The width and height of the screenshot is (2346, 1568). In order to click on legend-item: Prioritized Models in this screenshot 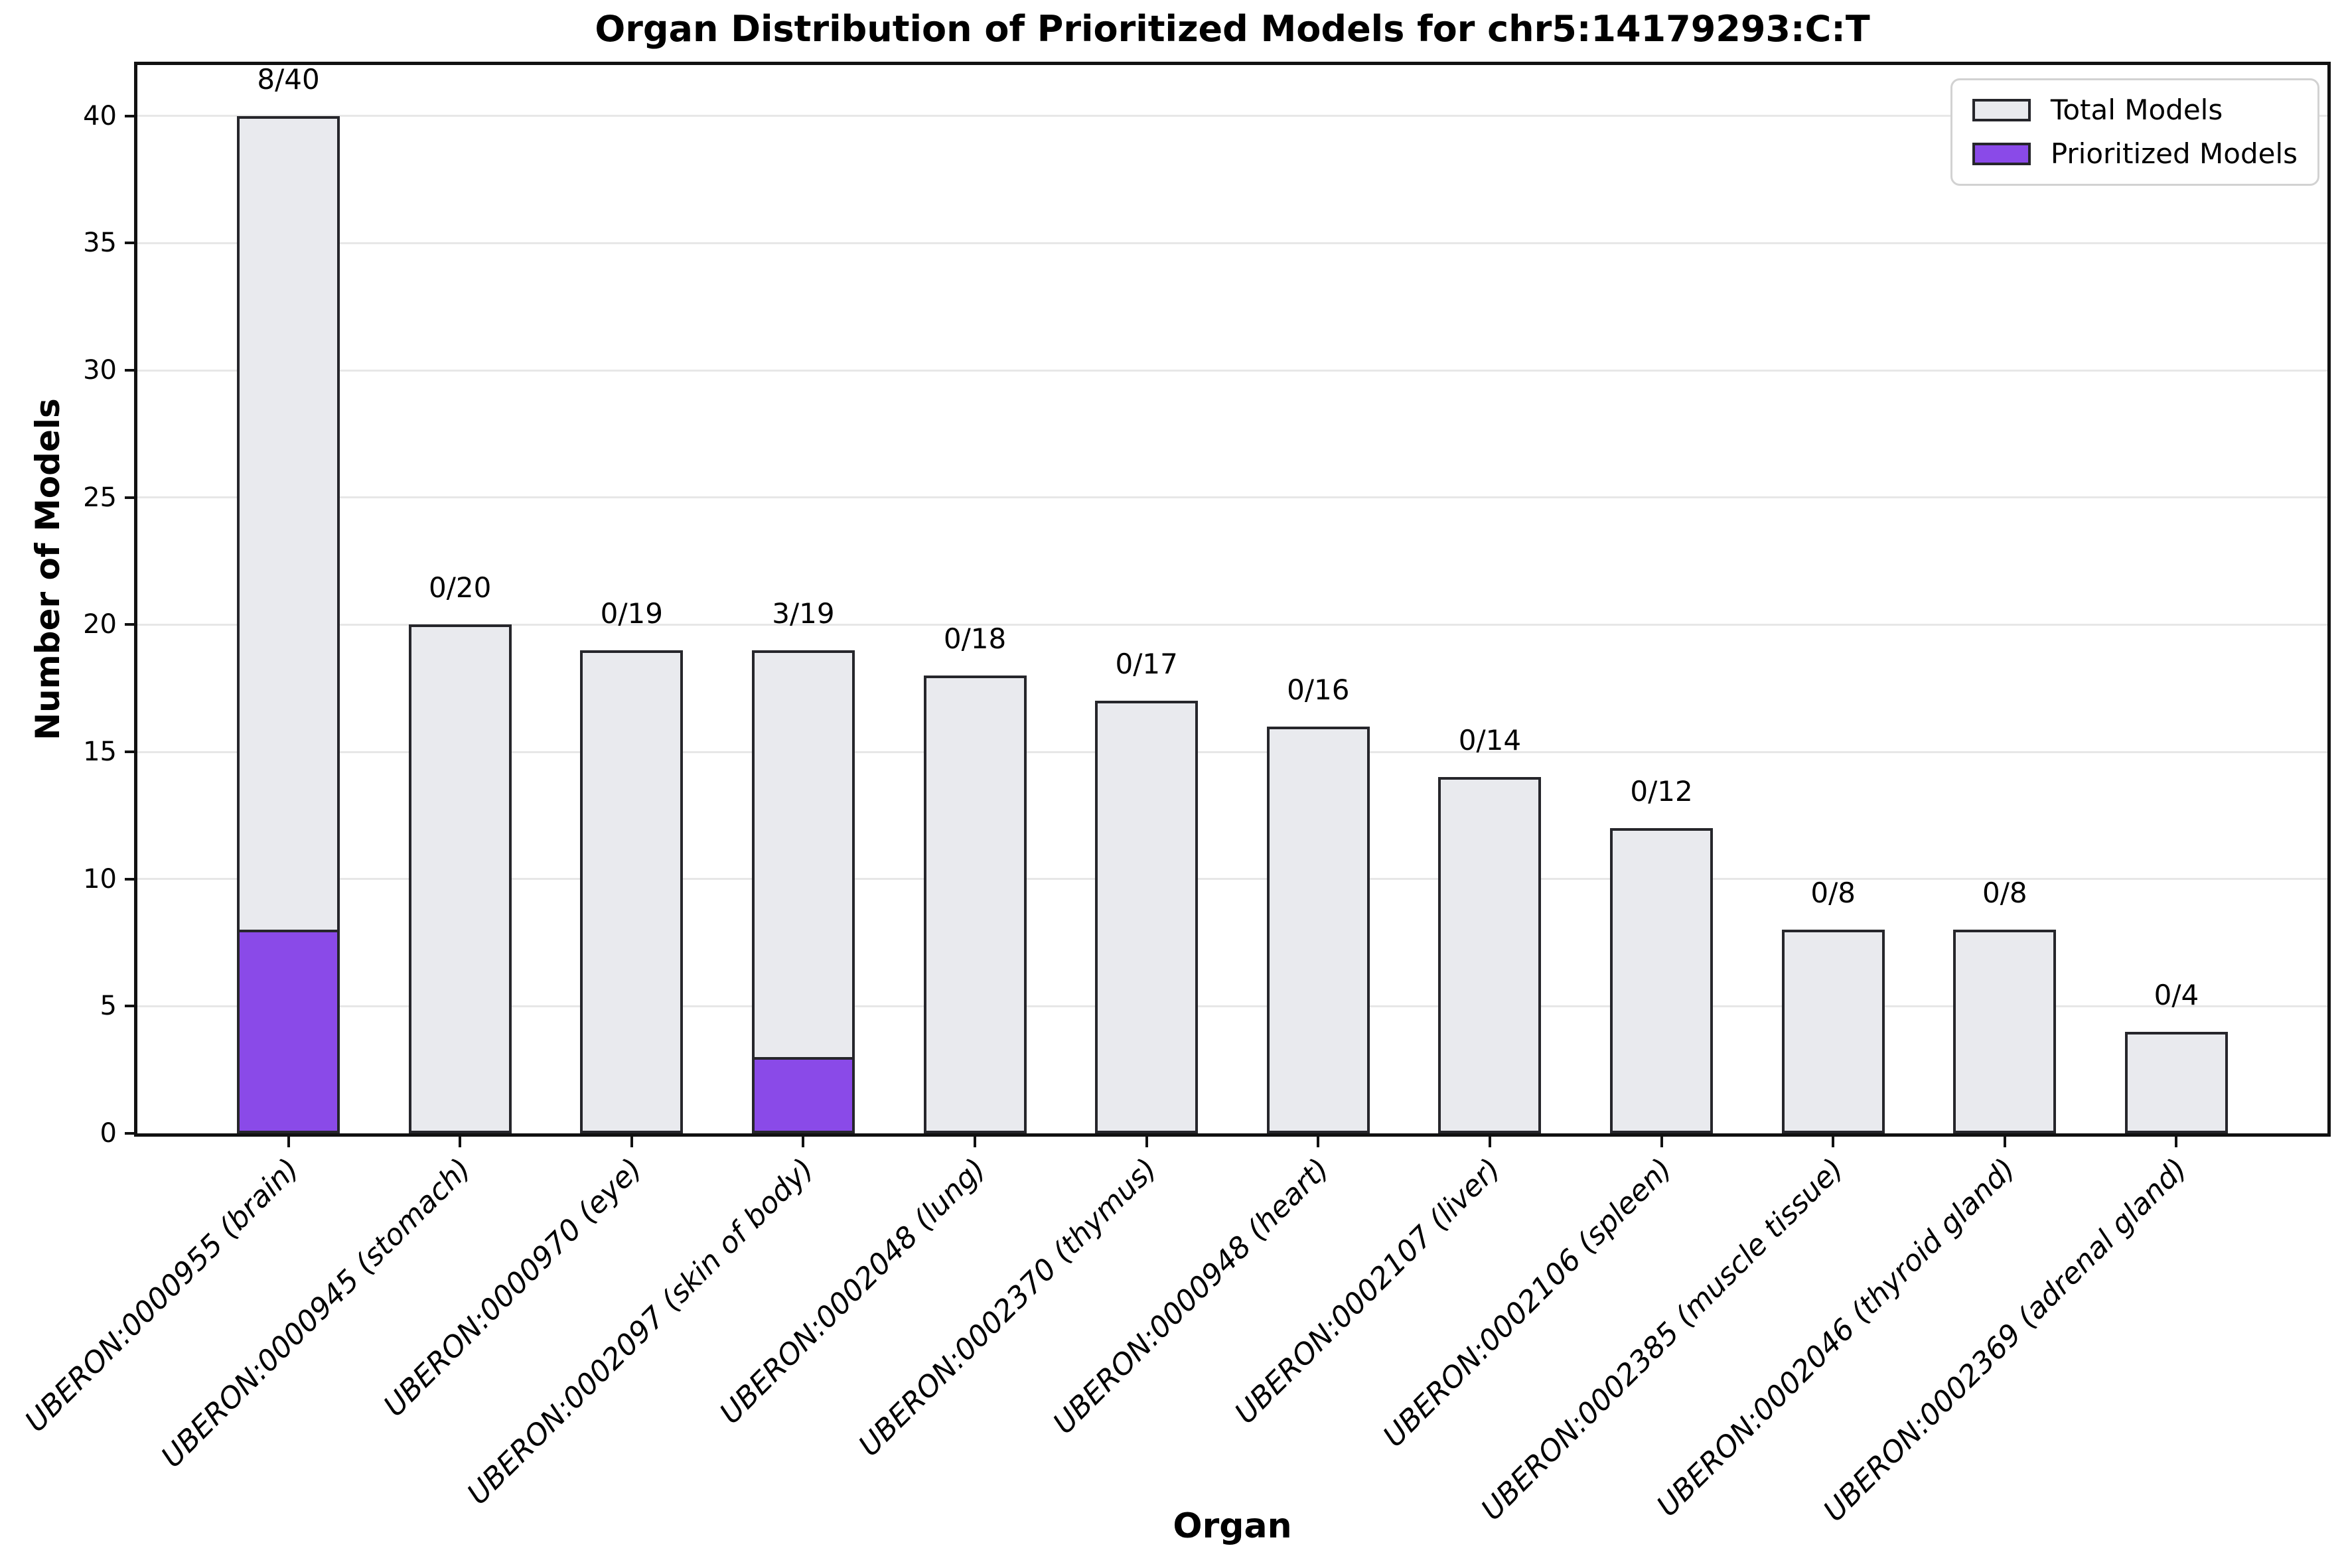, I will do `click(2135, 154)`.